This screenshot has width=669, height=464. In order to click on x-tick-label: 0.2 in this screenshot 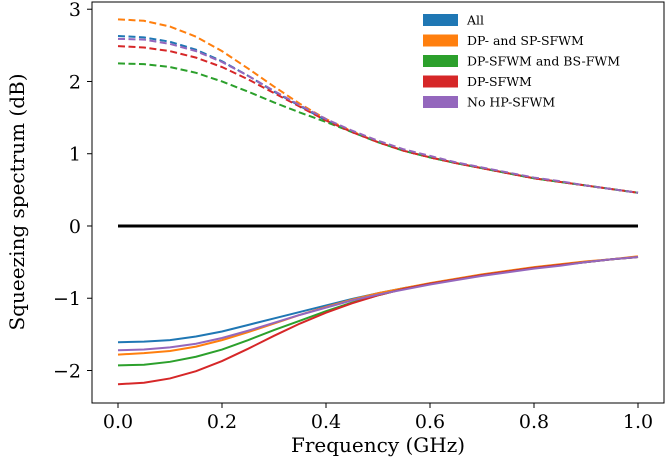, I will do `click(222, 422)`.